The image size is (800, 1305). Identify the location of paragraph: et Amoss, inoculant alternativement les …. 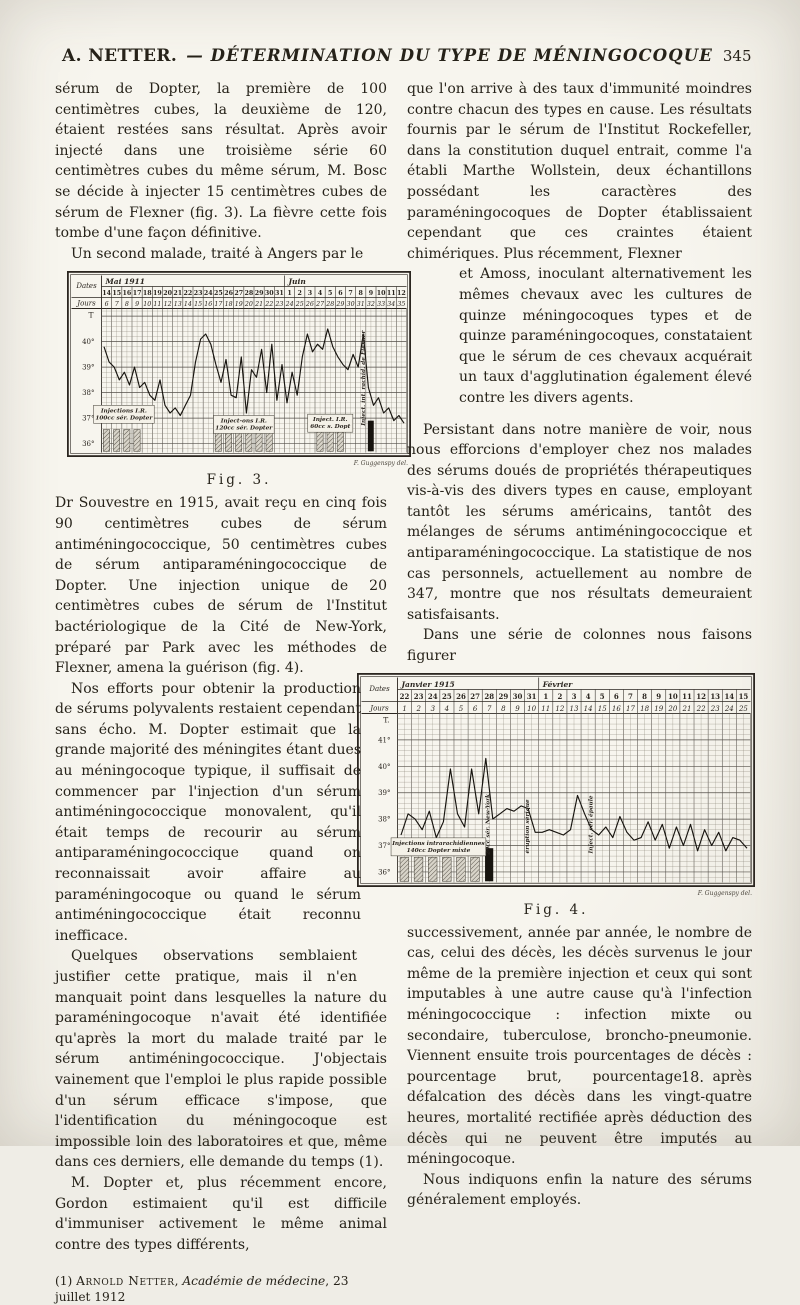
(579, 336).